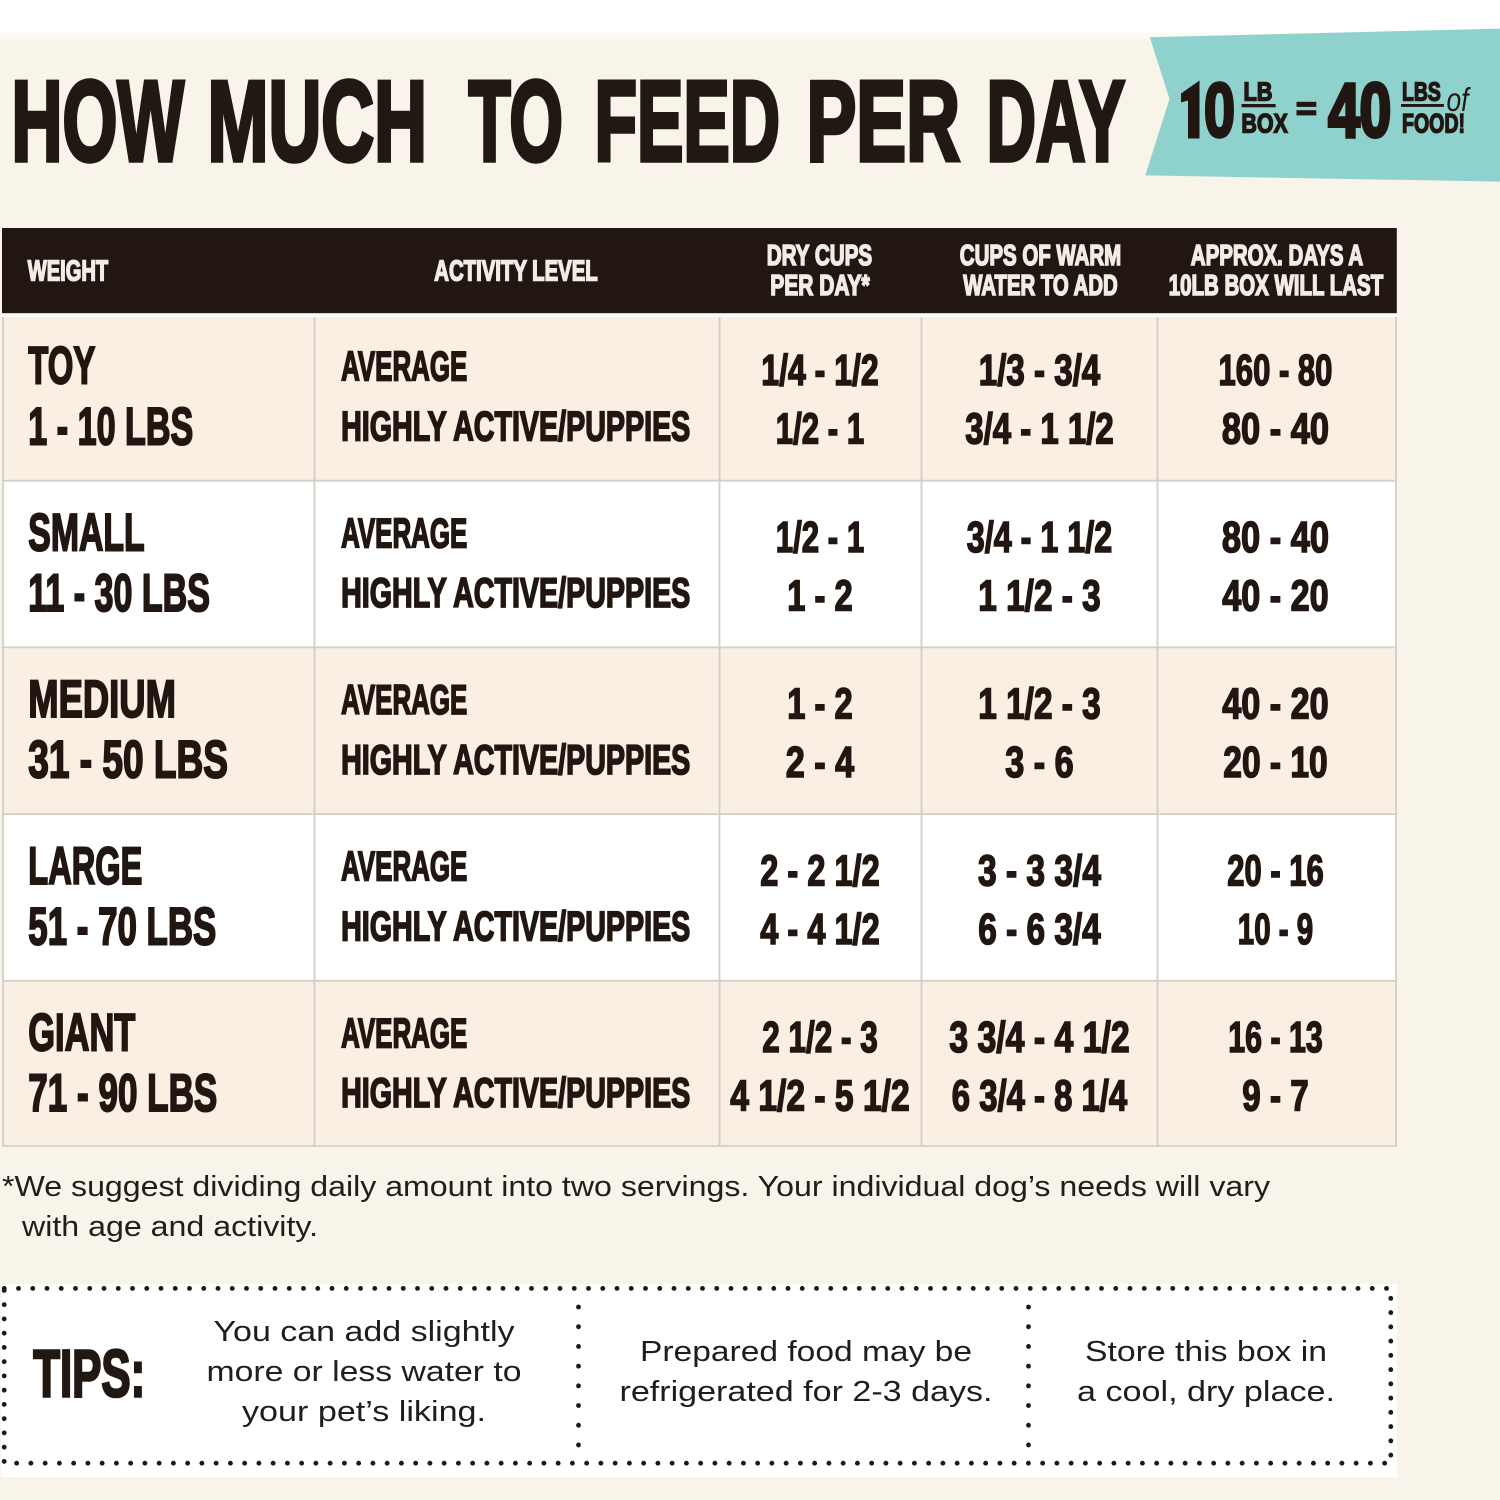 The width and height of the screenshot is (1500, 1500). What do you see at coordinates (819, 1096) in the screenshot?
I see `svg-text: 4 1/2 - 5 1/2` at bounding box center [819, 1096].